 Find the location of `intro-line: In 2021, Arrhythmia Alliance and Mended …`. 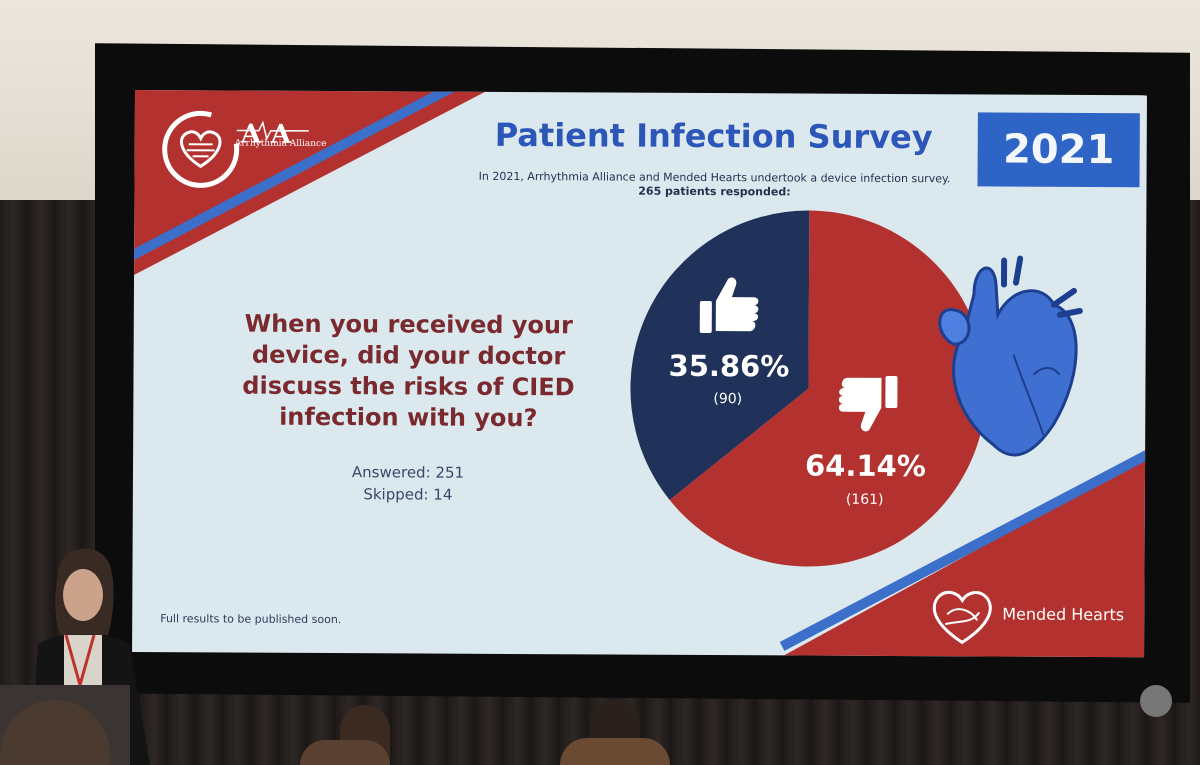

intro-line: In 2021, Arrhythmia Alliance and Mended … is located at coordinates (714, 177).